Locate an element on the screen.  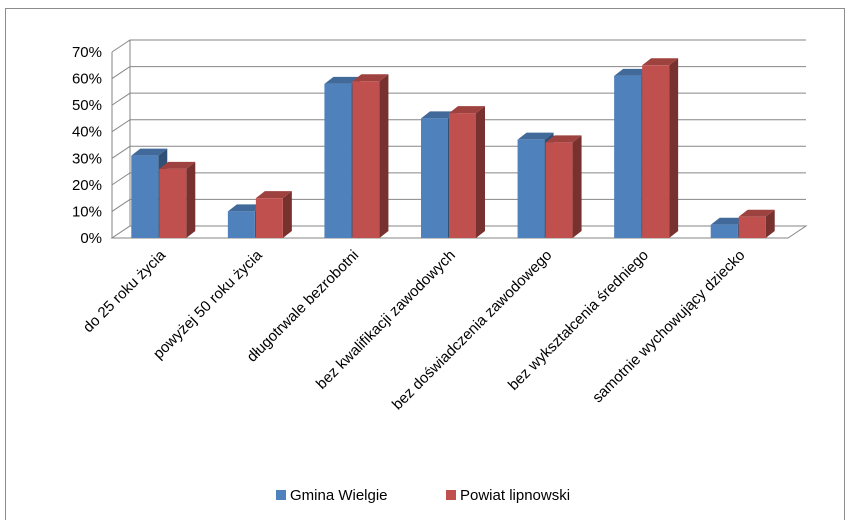
y-tick-label: 50% is located at coordinates (87, 105).